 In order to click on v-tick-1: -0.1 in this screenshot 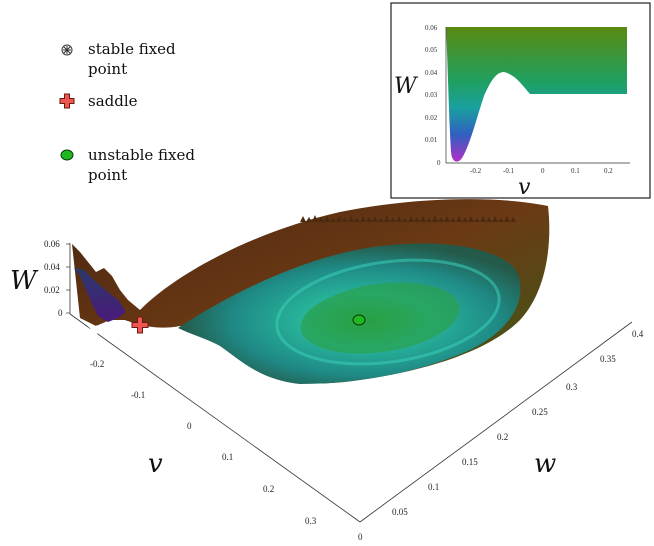, I will do `click(138, 395)`.